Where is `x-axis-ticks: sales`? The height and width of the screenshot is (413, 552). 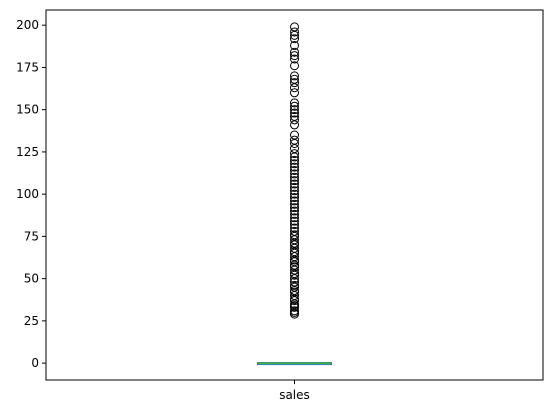 x-axis-ticks: sales is located at coordinates (294, 391).